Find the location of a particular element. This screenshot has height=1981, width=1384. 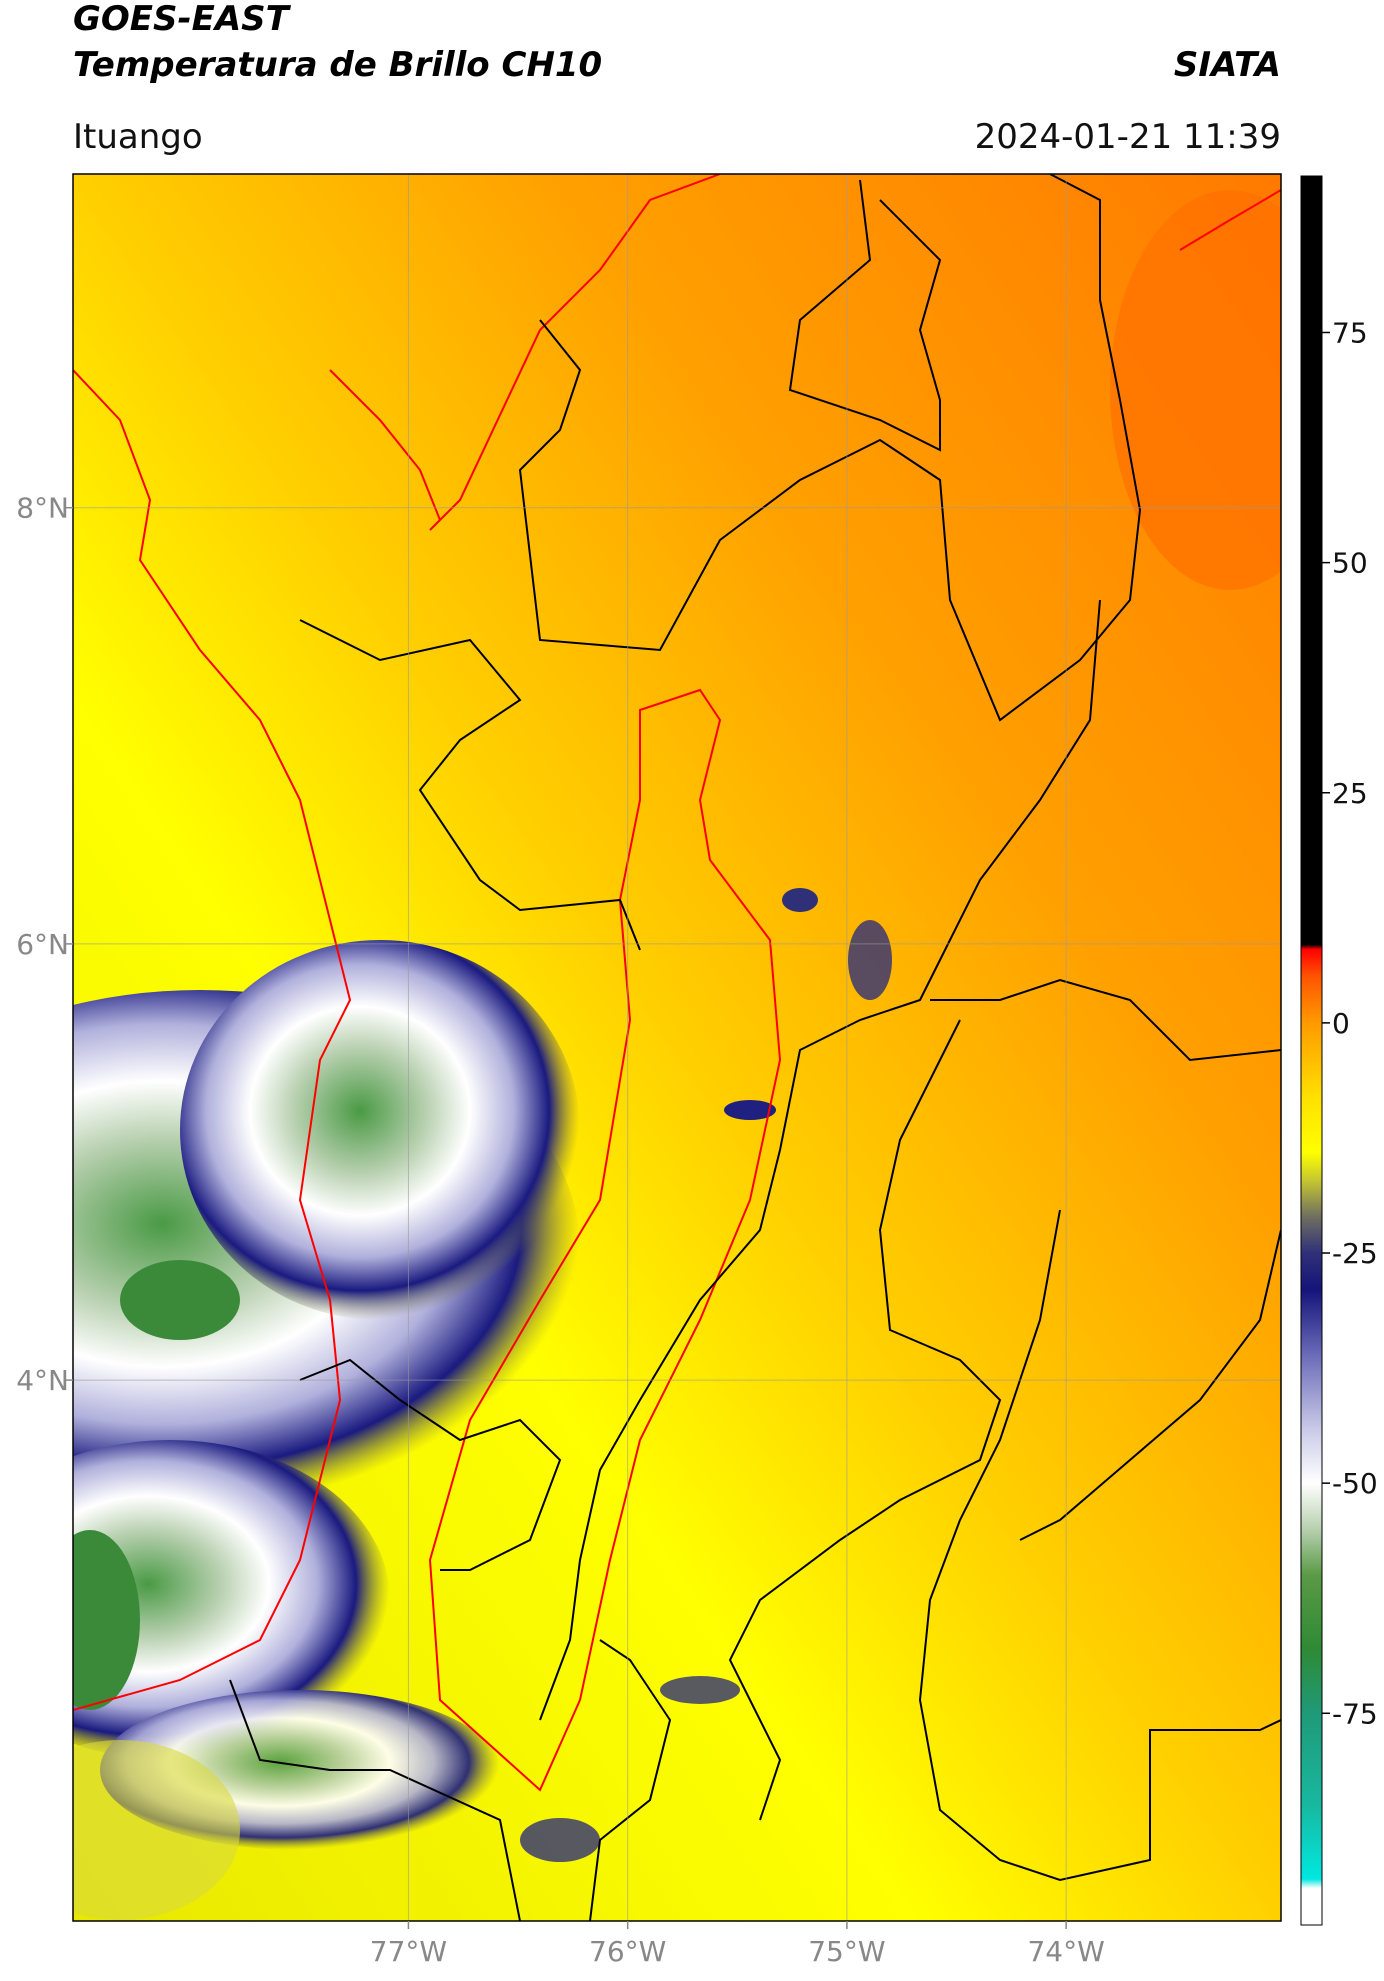

subtitle: Temperatura de Brillo CH10 is located at coordinates (337, 65).